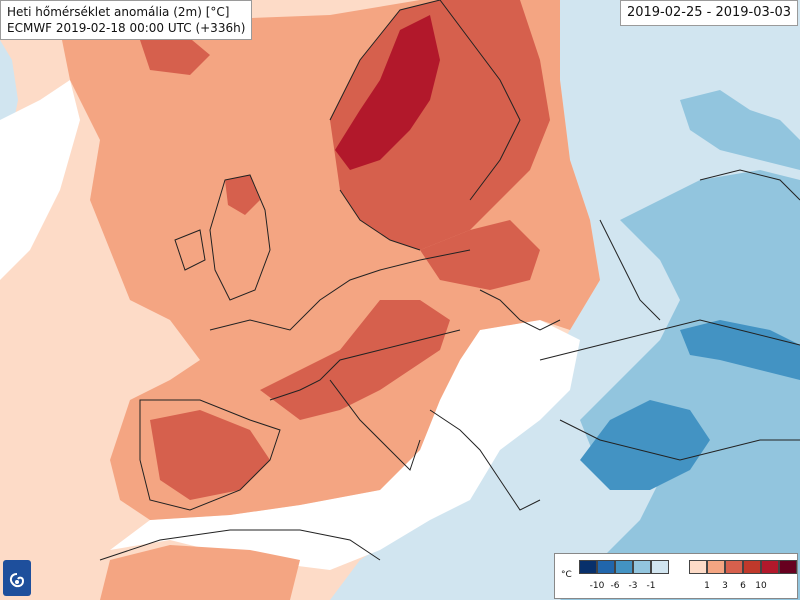 This screenshot has height=600, width=800. What do you see at coordinates (118, 12) in the screenshot?
I see `map-title: Heti hőmérséklet anomália (2m) [°C]` at bounding box center [118, 12].